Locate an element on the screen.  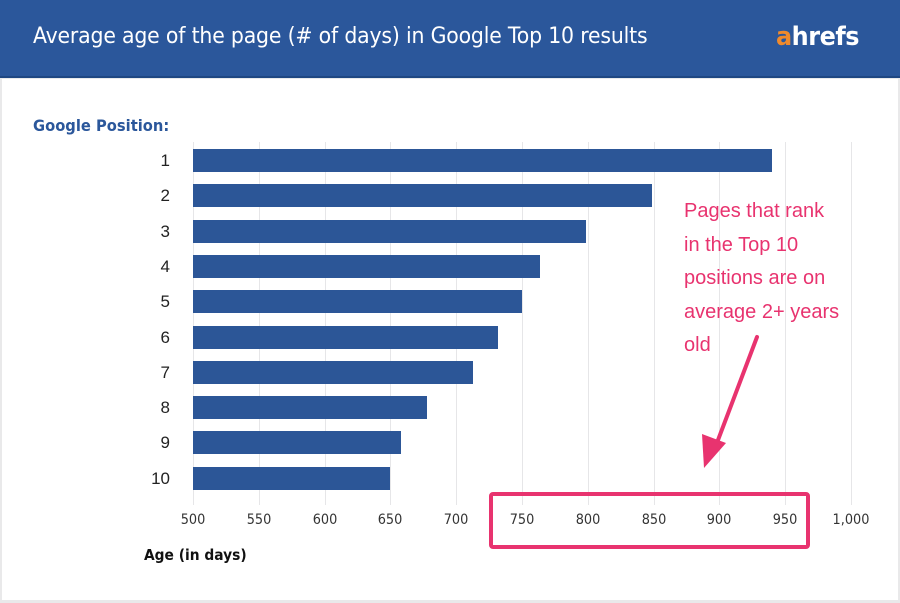
x-tick-label: 650 is located at coordinates (390, 520).